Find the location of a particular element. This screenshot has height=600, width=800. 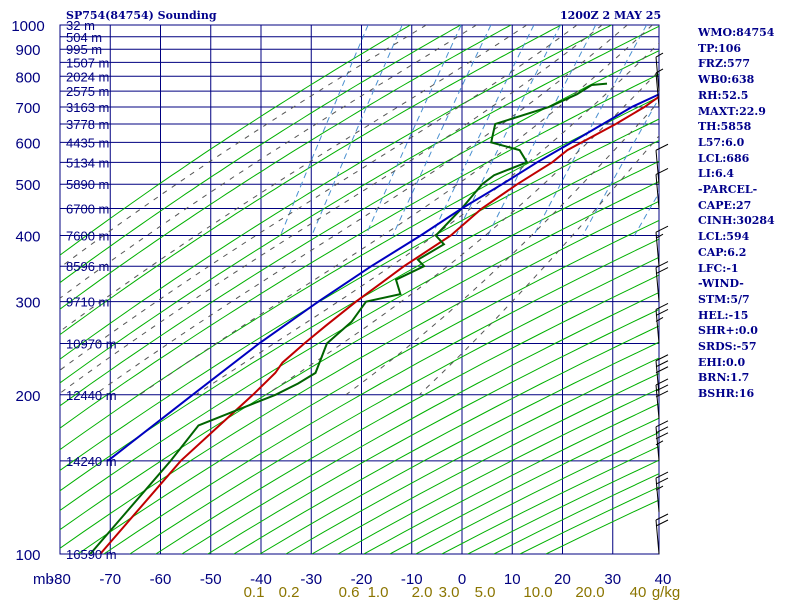

height-label: 2024 m is located at coordinates (87, 76).